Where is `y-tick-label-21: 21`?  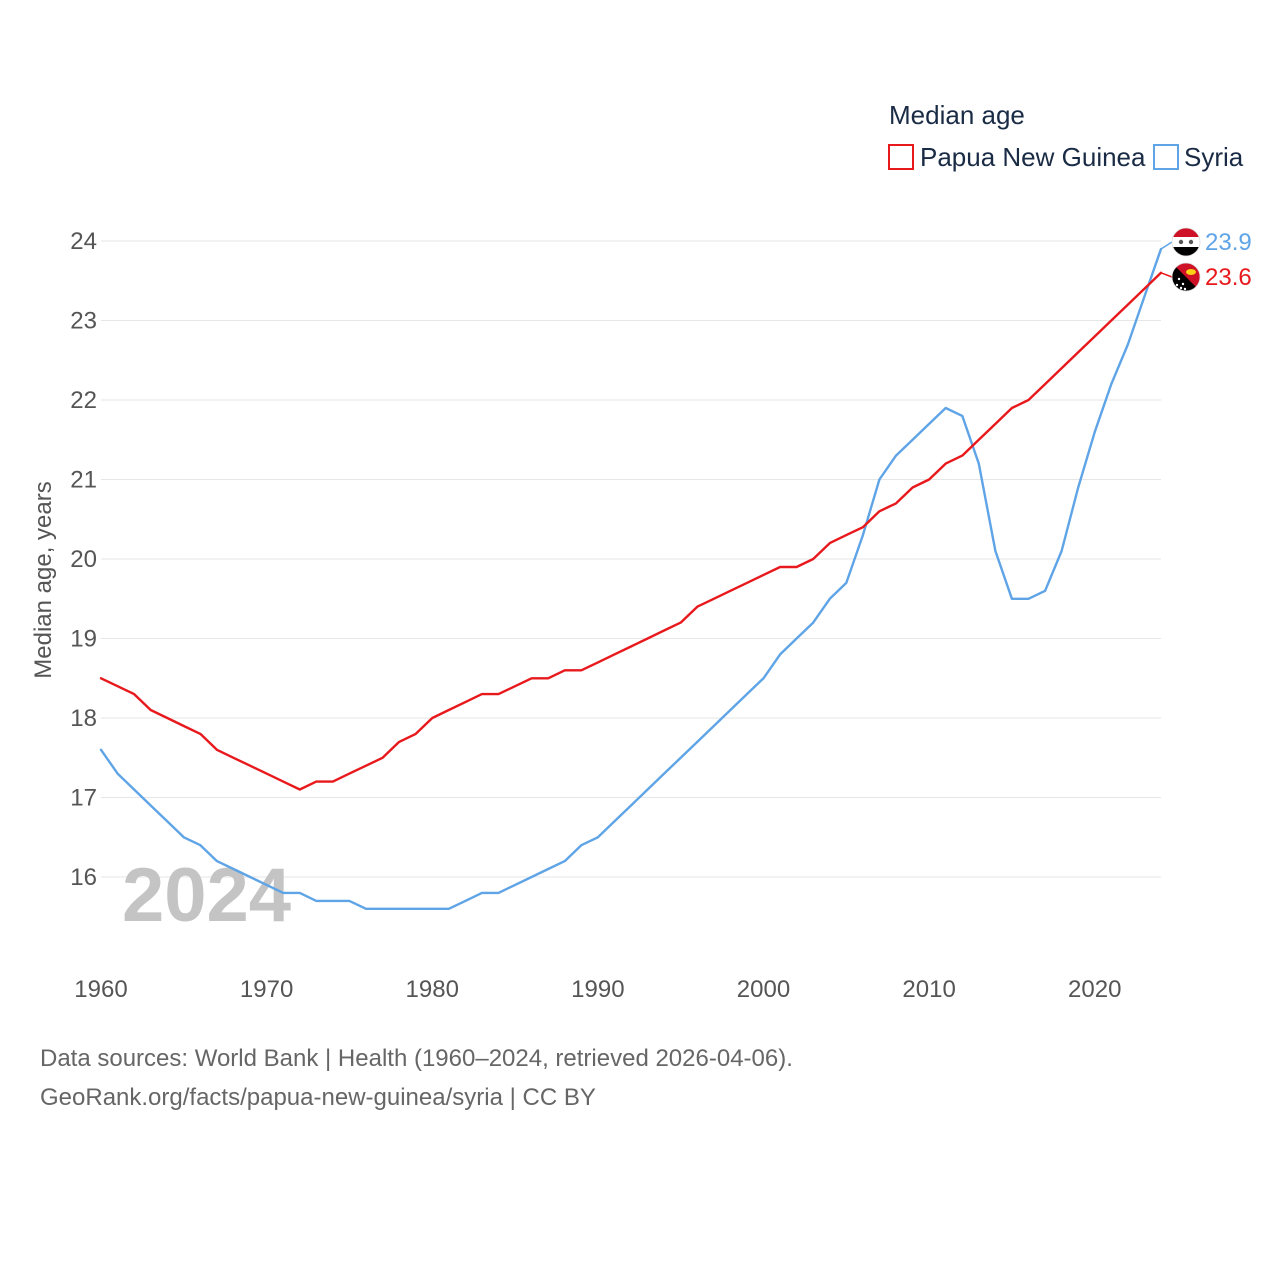 y-tick-label-21: 21 is located at coordinates (83, 480).